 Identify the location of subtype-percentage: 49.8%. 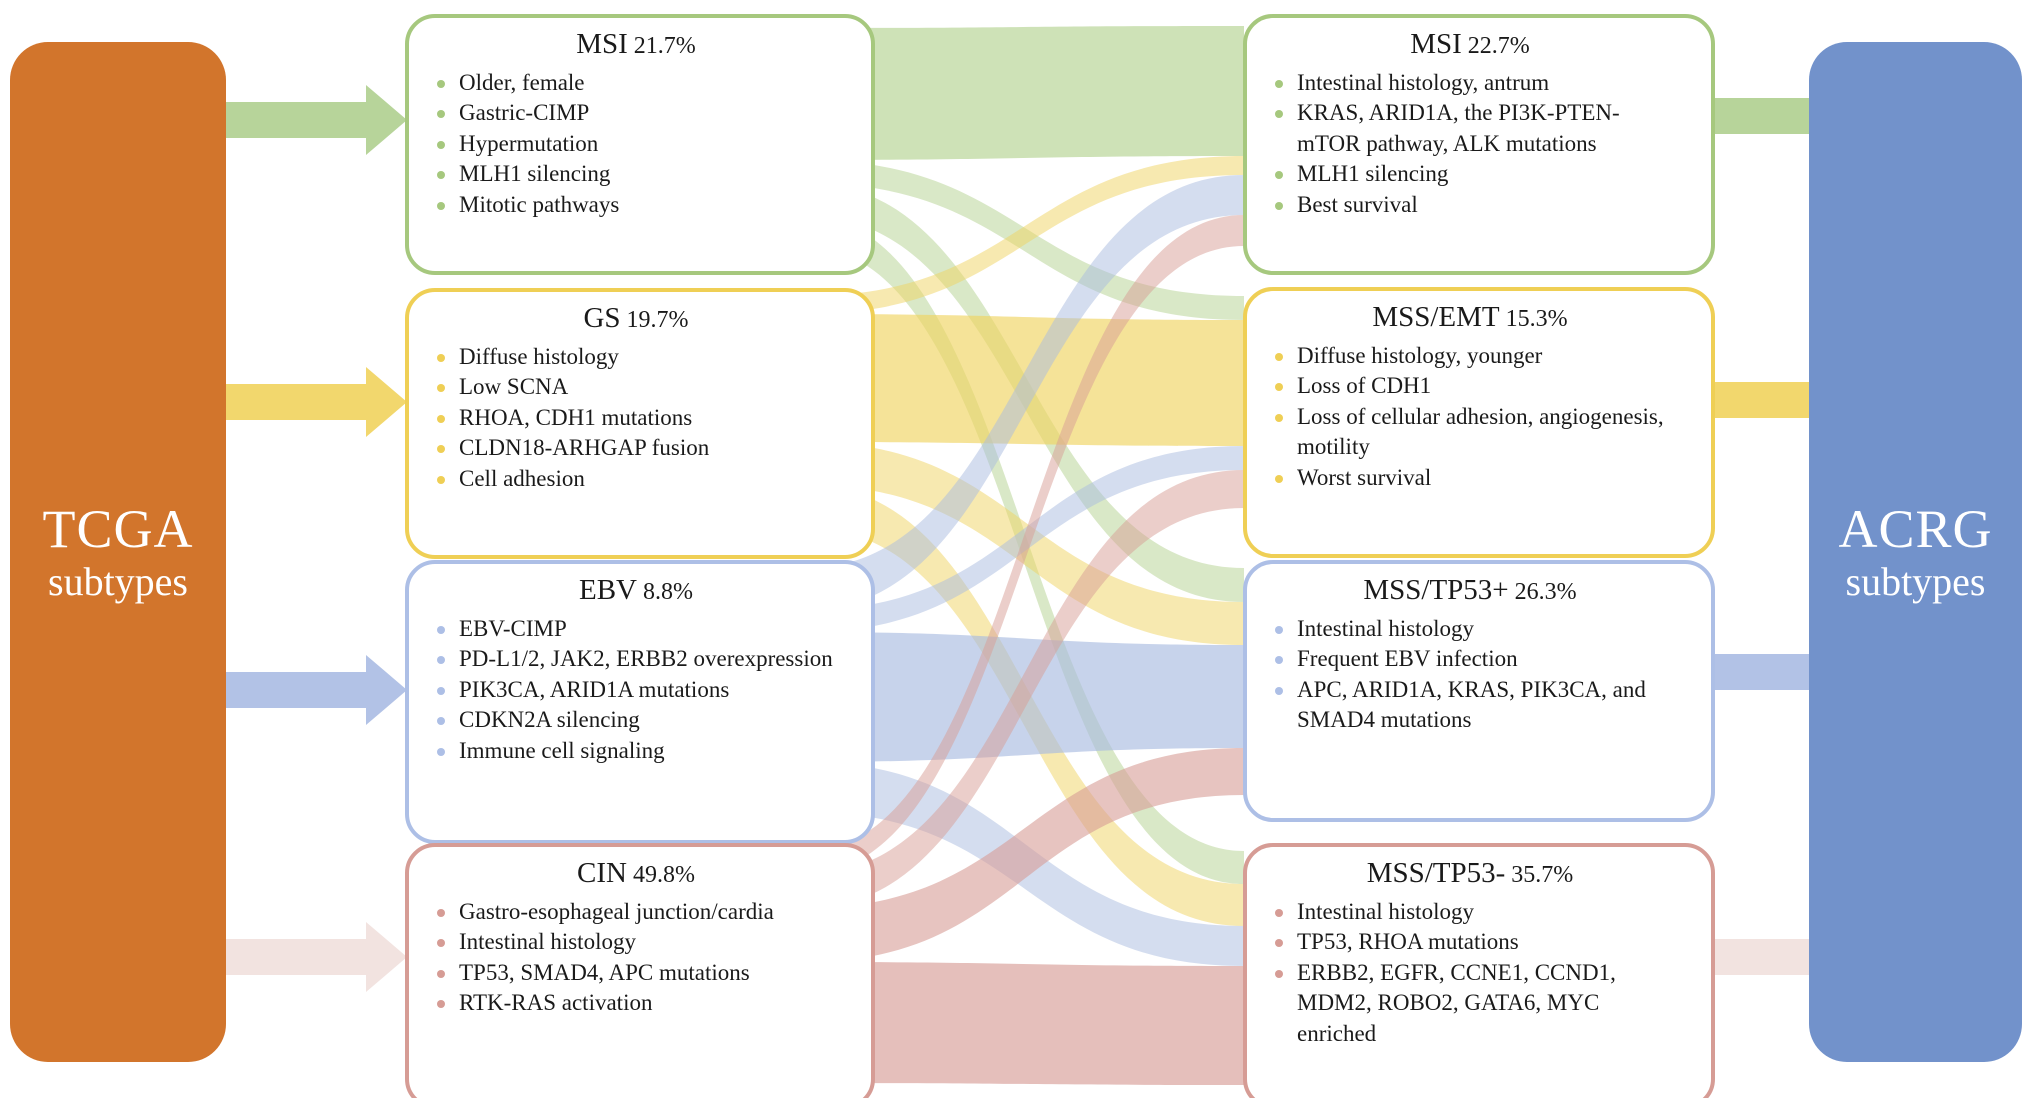
(660, 875).